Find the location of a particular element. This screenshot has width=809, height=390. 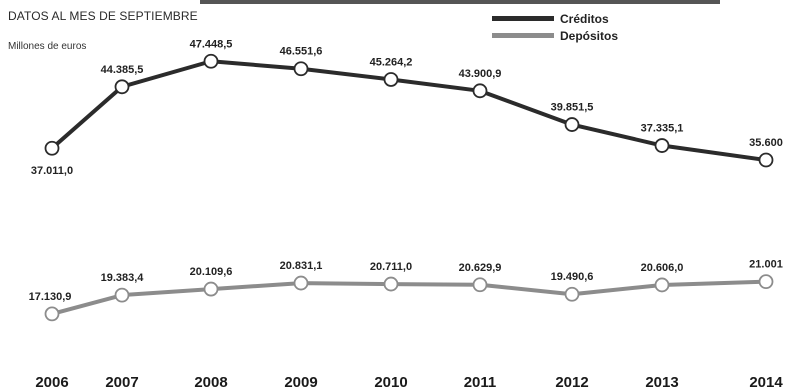

data-point-creditos-2006 is located at coordinates (52, 148).